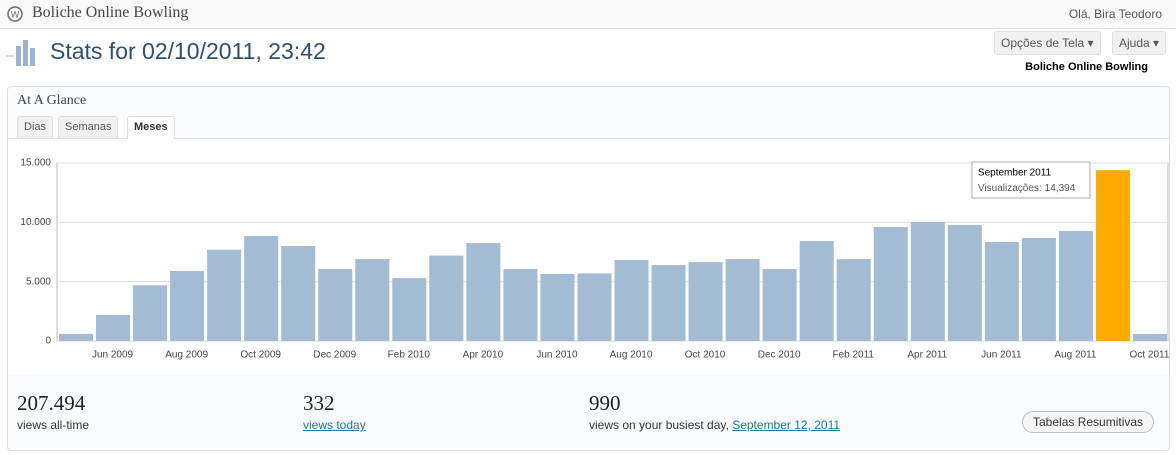 The image size is (1176, 455). I want to click on summary-caption: views all-time, so click(53, 425).